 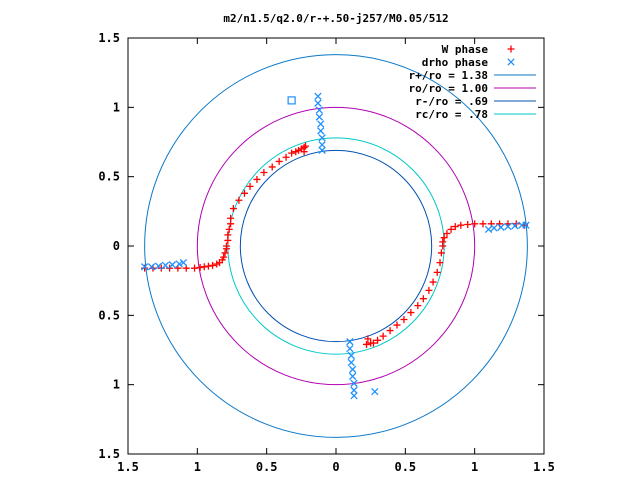 I want to click on legend-label: r+/ro = 1.38, so click(x=448, y=75).